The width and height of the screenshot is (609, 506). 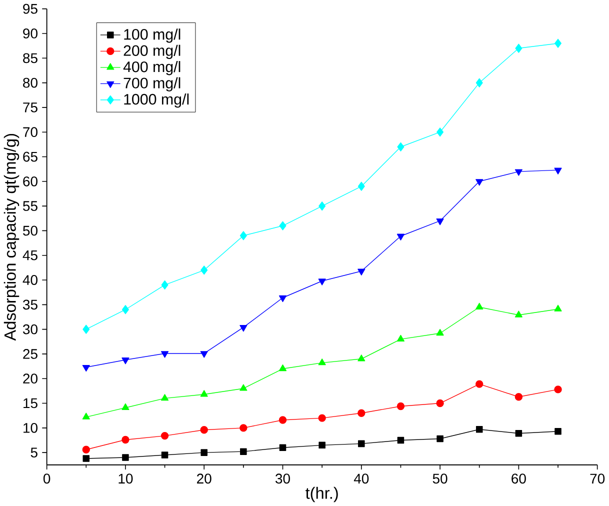 I want to click on y-tick-label: 10, so click(x=31, y=427).